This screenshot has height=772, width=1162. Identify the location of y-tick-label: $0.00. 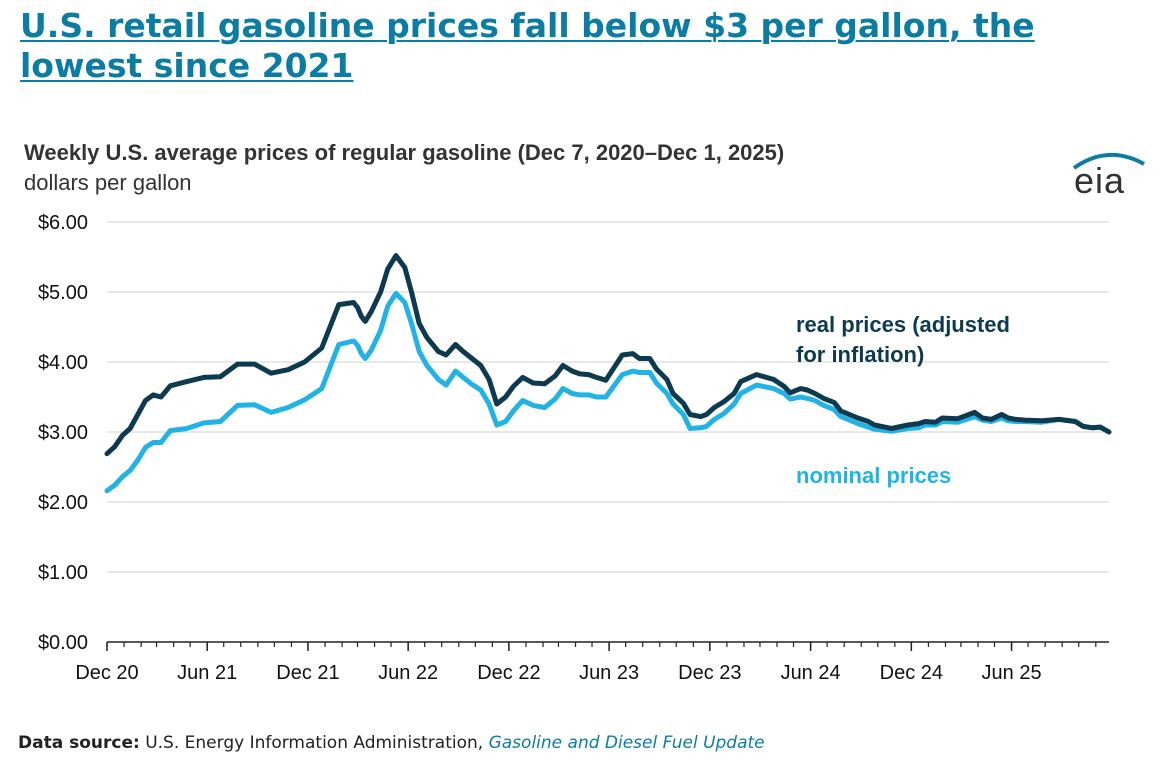
(63, 643).